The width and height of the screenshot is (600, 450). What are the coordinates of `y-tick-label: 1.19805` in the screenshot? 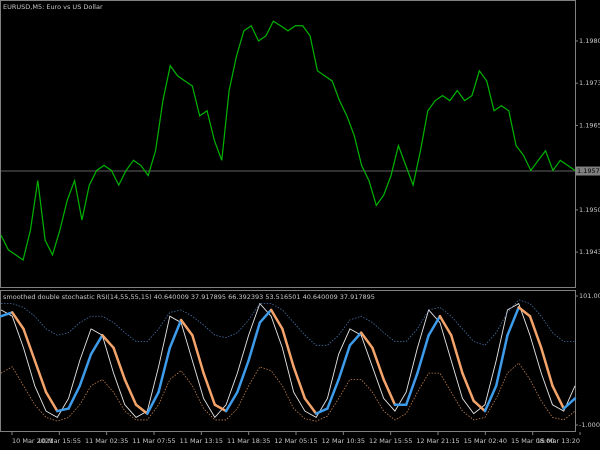 It's located at (589, 41).